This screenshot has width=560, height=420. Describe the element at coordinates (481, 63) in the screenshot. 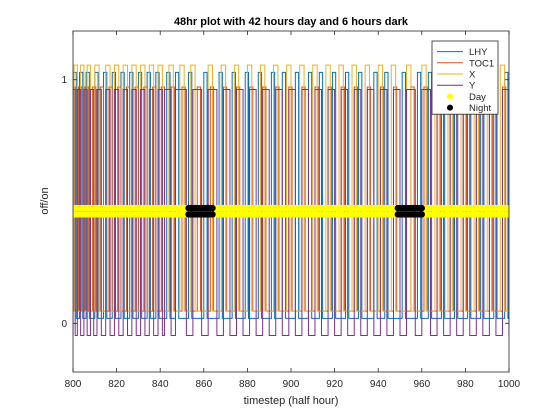

I see `legend-label-toc1: TOC1` at that location.